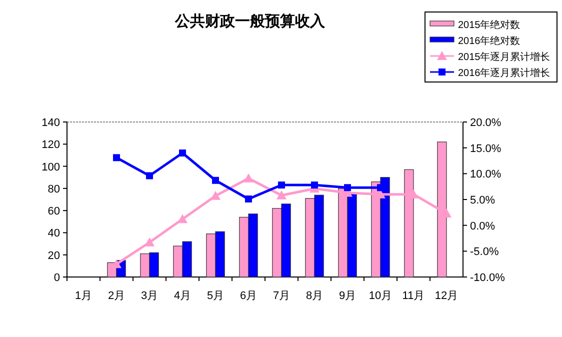 The height and width of the screenshot is (337, 562). What do you see at coordinates (54, 234) in the screenshot?
I see `y-tick-label: 40` at bounding box center [54, 234].